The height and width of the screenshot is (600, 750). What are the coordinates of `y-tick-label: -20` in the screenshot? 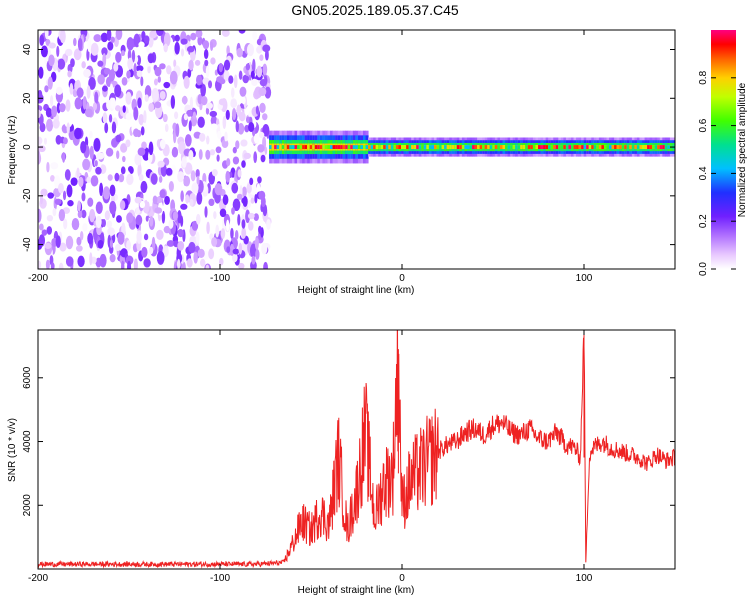 It's located at (27, 195).